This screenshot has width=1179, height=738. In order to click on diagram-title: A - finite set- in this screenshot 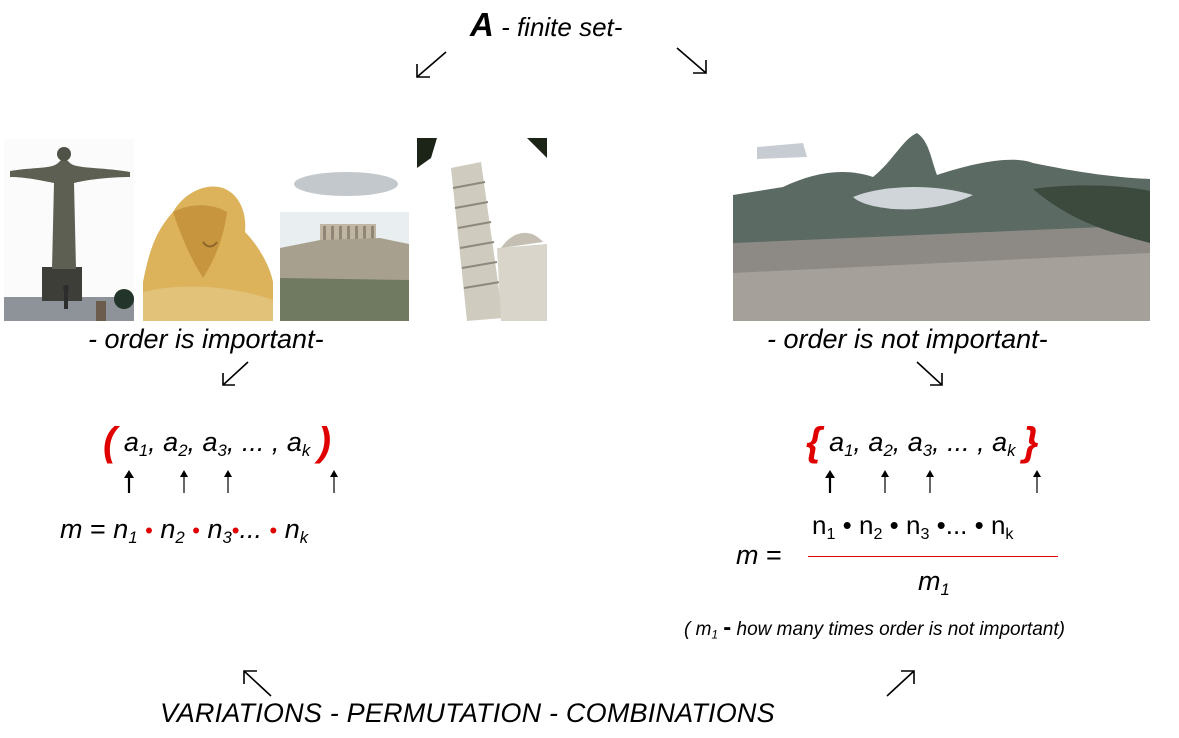, I will do `click(546, 25)`.